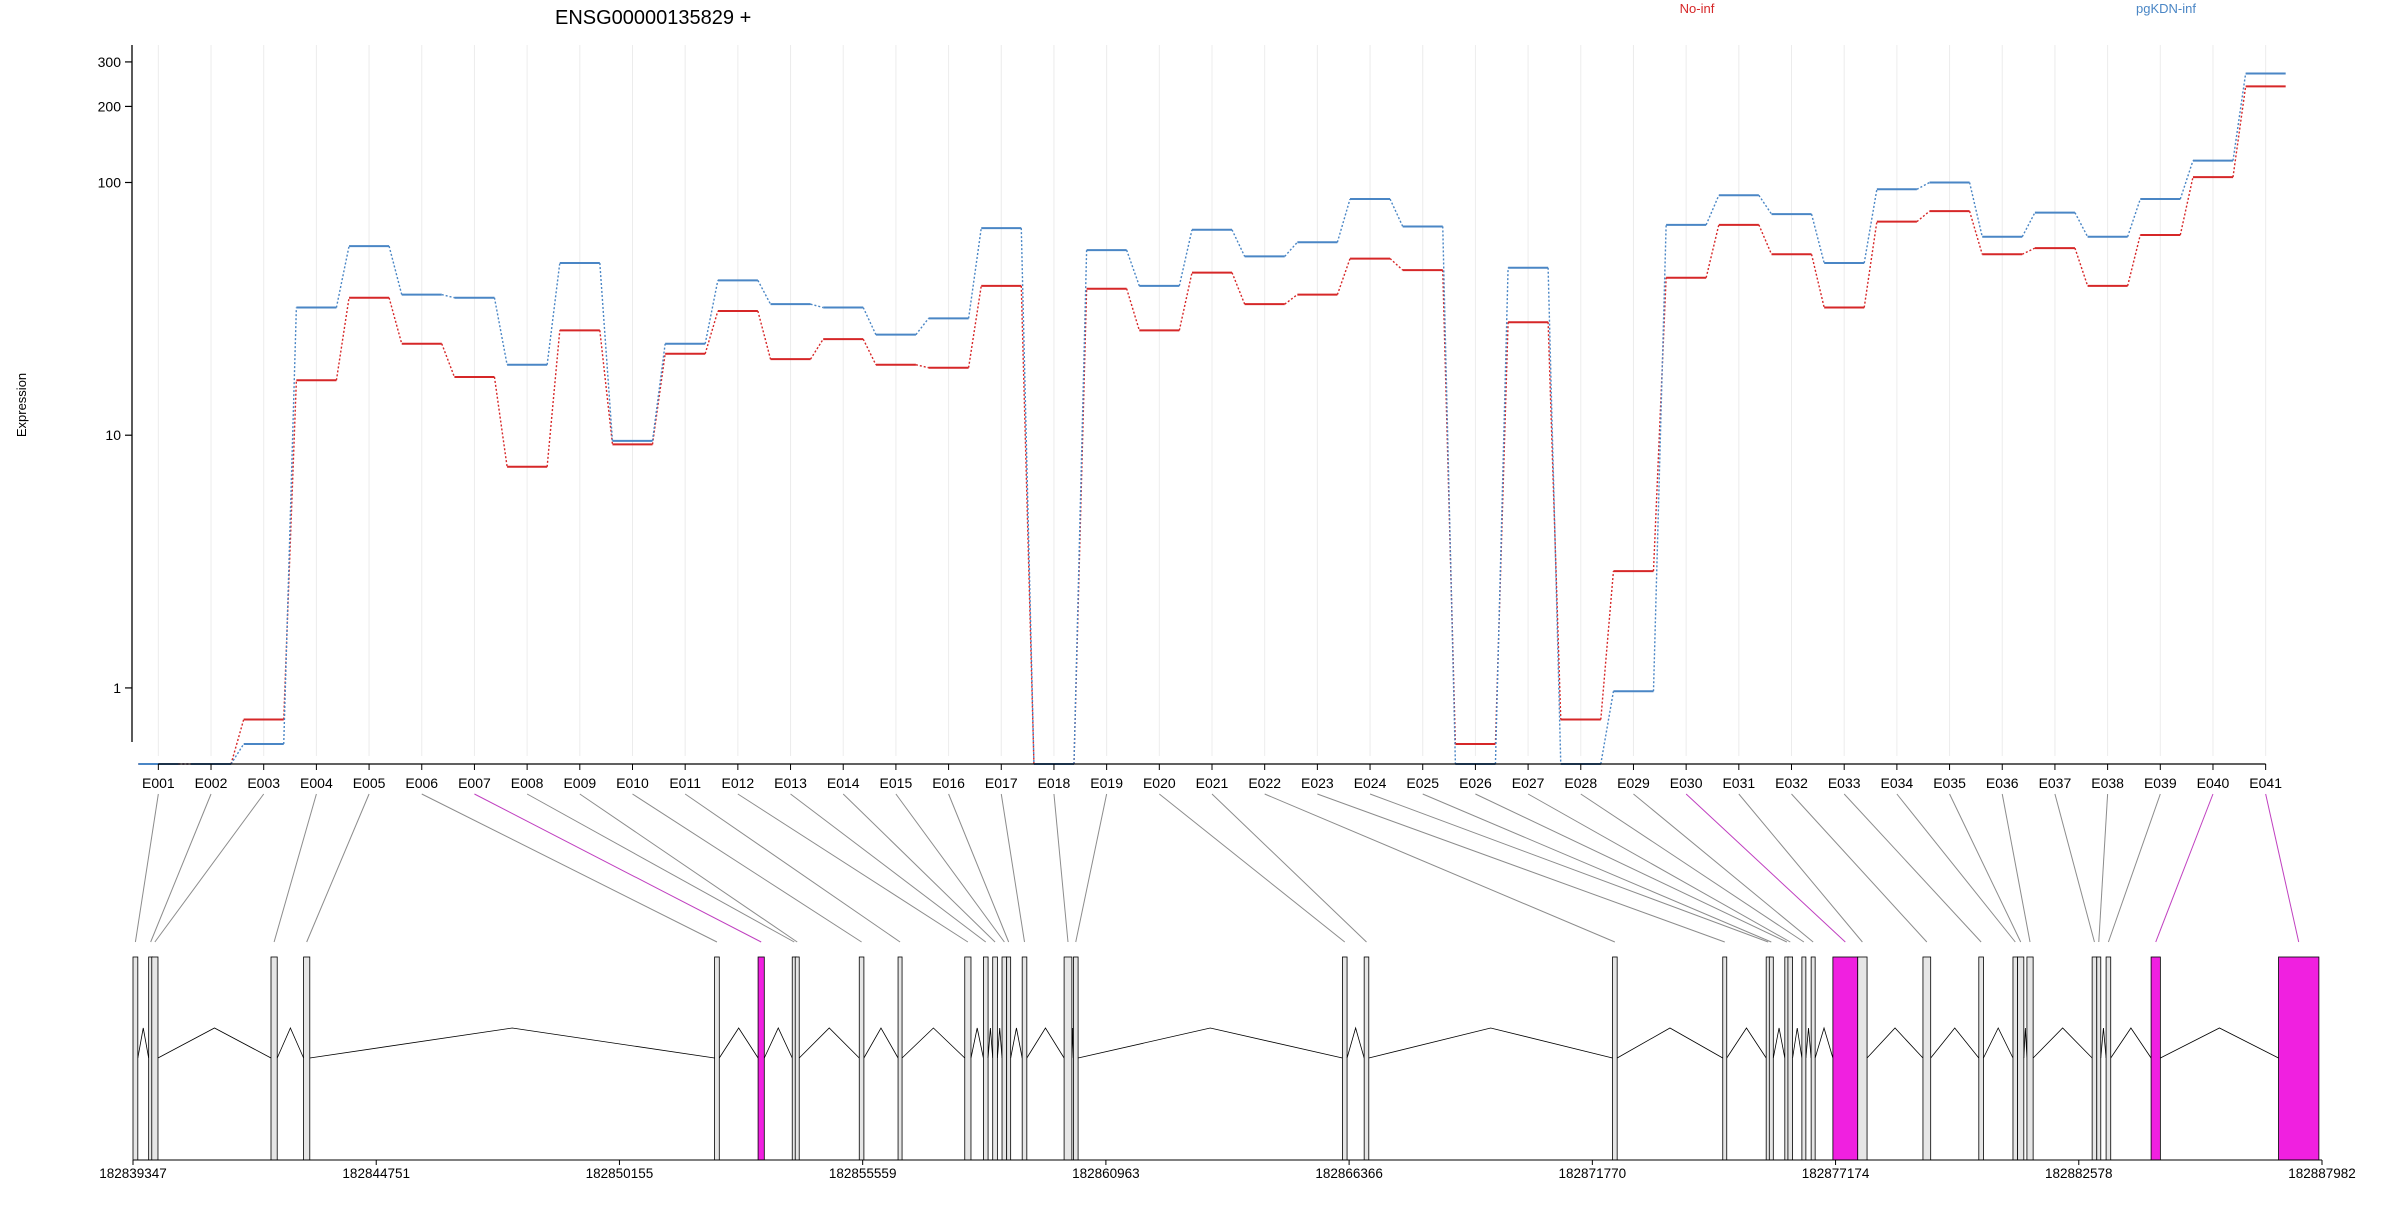  I want to click on legend-no-inf: No-inf, so click(1697, 8).